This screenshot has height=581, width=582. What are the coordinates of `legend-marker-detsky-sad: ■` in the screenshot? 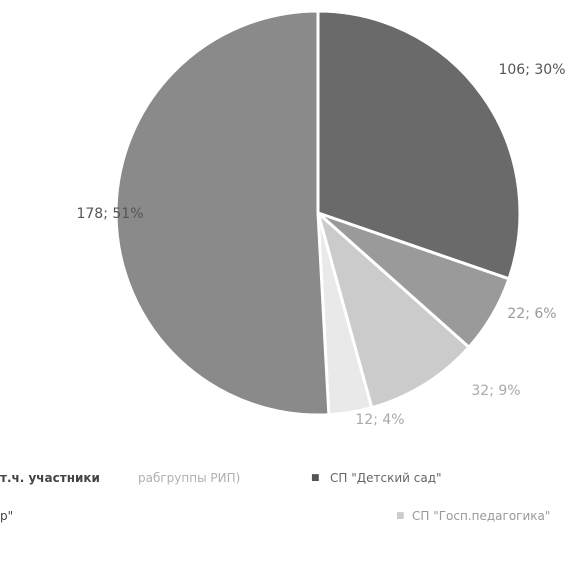 It's located at (315, 478).